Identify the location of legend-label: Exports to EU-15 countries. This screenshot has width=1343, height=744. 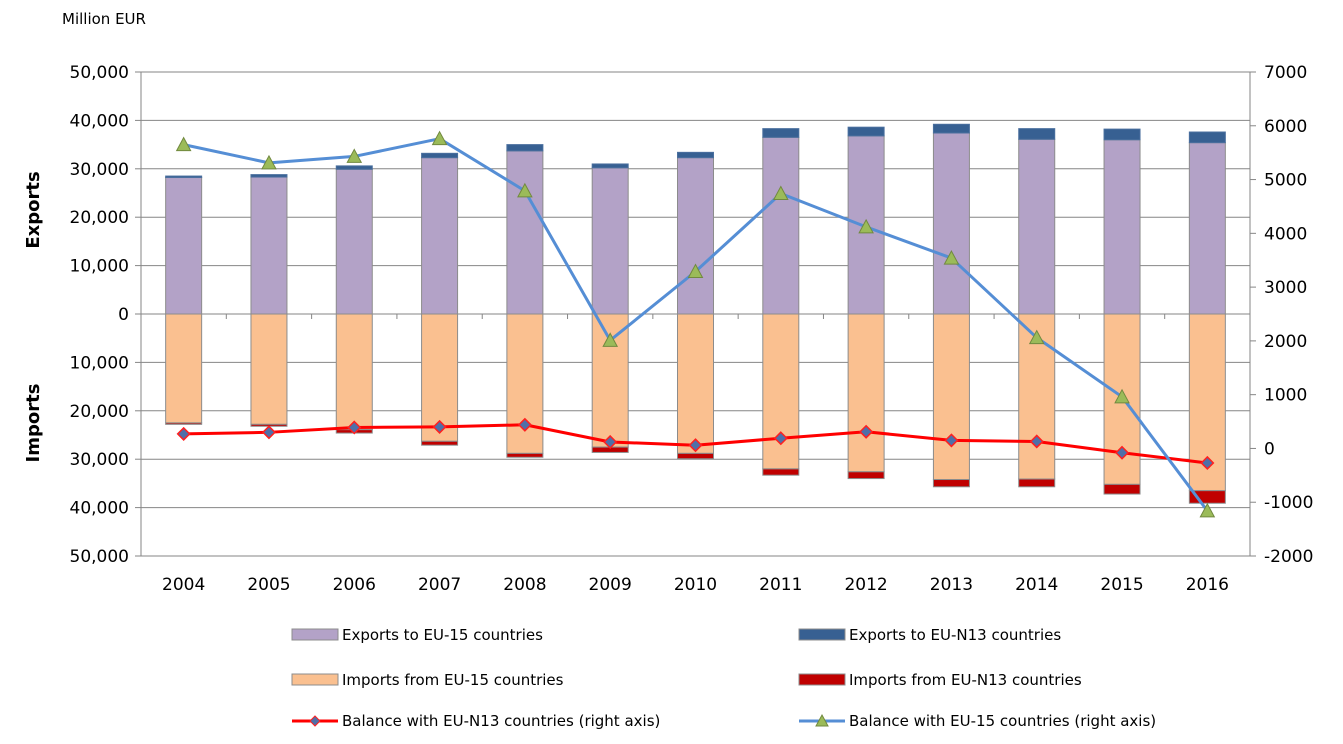
(442, 635).